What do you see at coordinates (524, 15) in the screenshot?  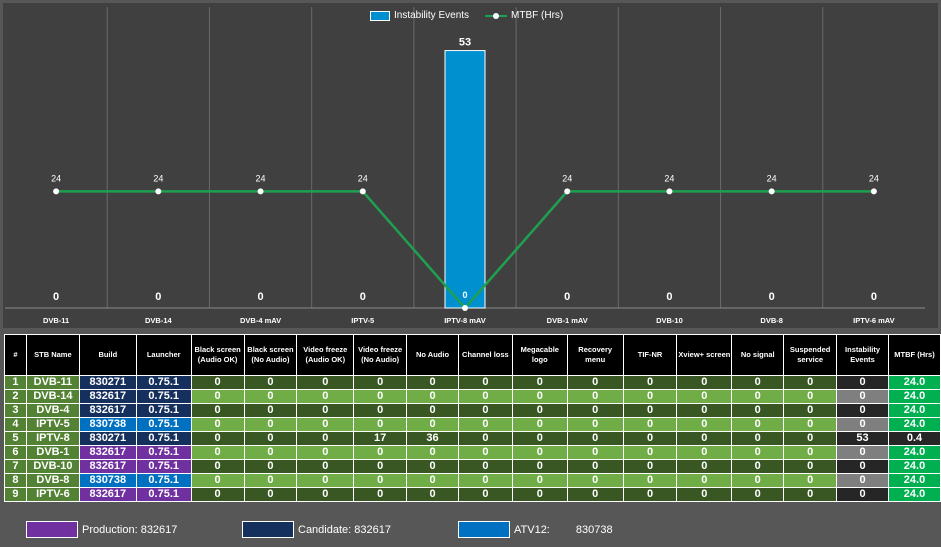 I see `legend-mtbf: MTBF (Hrs)` at bounding box center [524, 15].